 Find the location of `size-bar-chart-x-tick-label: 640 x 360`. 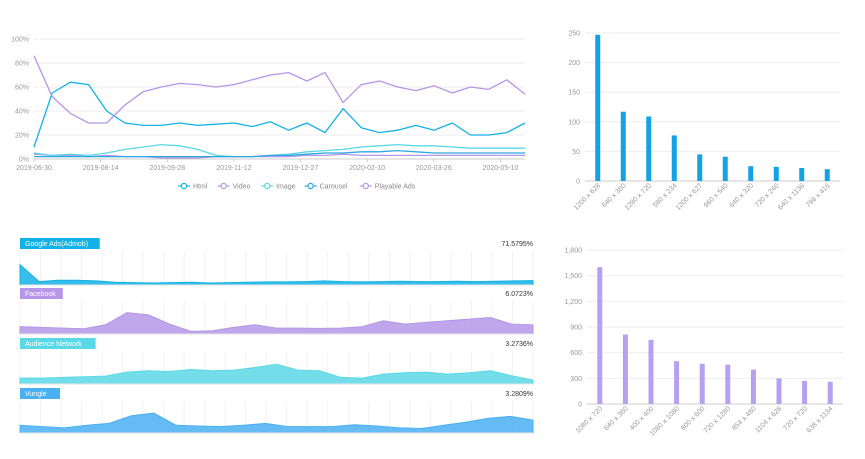

size-bar-chart-x-tick-label: 640 x 360 is located at coordinates (616, 418).